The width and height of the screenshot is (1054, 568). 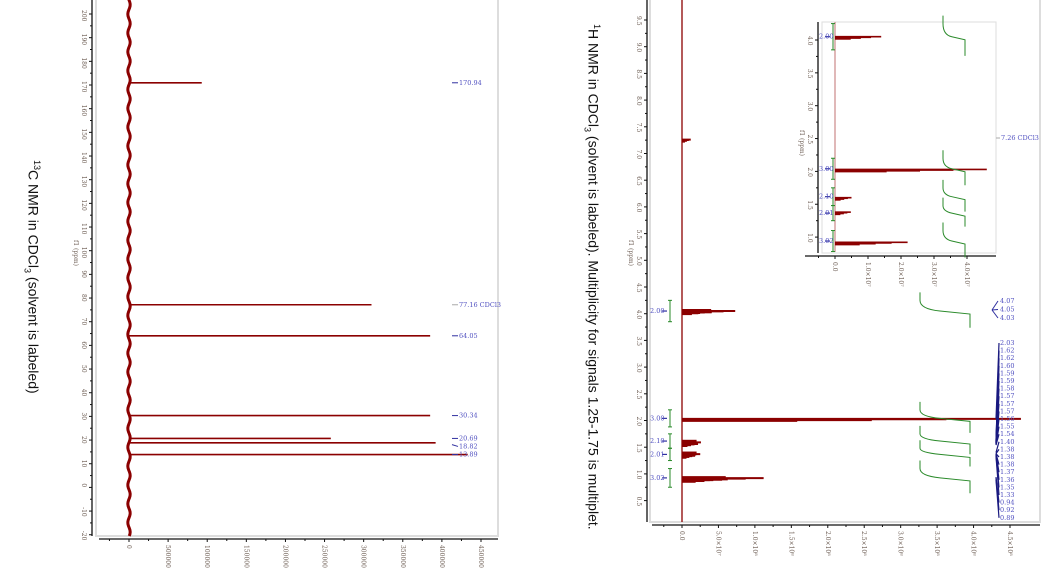 What do you see at coordinates (1007, 510) in the screenshot?
I see `h1-peak-label: 0.92` at bounding box center [1007, 510].